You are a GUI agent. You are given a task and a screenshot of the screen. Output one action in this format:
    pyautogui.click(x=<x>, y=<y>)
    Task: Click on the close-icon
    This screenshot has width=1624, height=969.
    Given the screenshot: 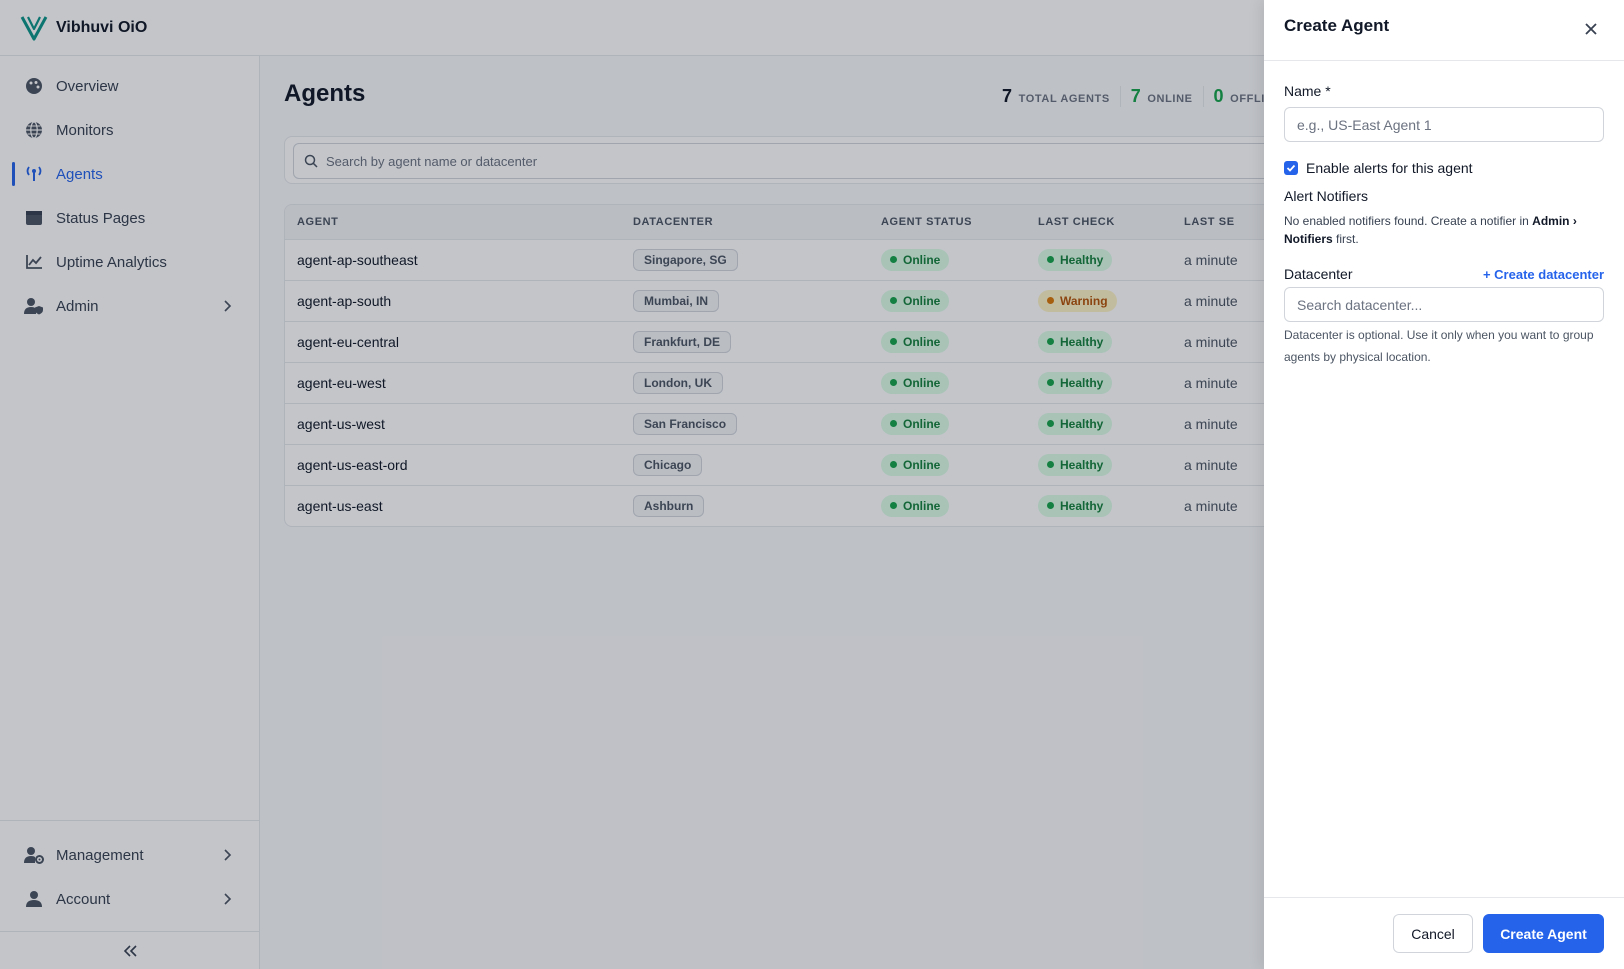 What is the action you would take?
    pyautogui.click(x=1591, y=29)
    